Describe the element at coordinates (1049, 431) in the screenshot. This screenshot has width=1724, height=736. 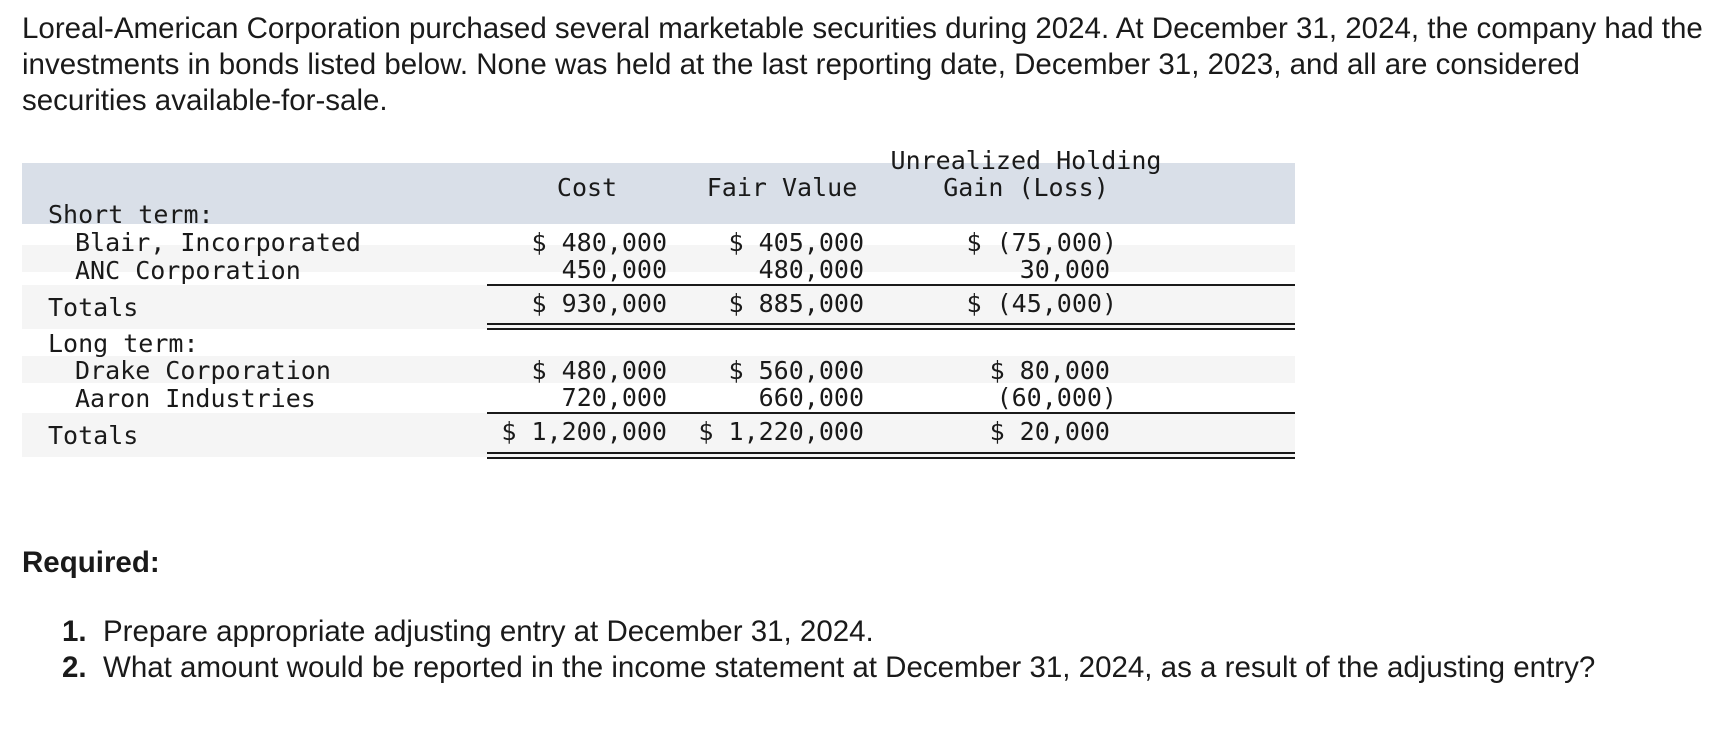
I see `total-gain: $ 20,000` at that location.